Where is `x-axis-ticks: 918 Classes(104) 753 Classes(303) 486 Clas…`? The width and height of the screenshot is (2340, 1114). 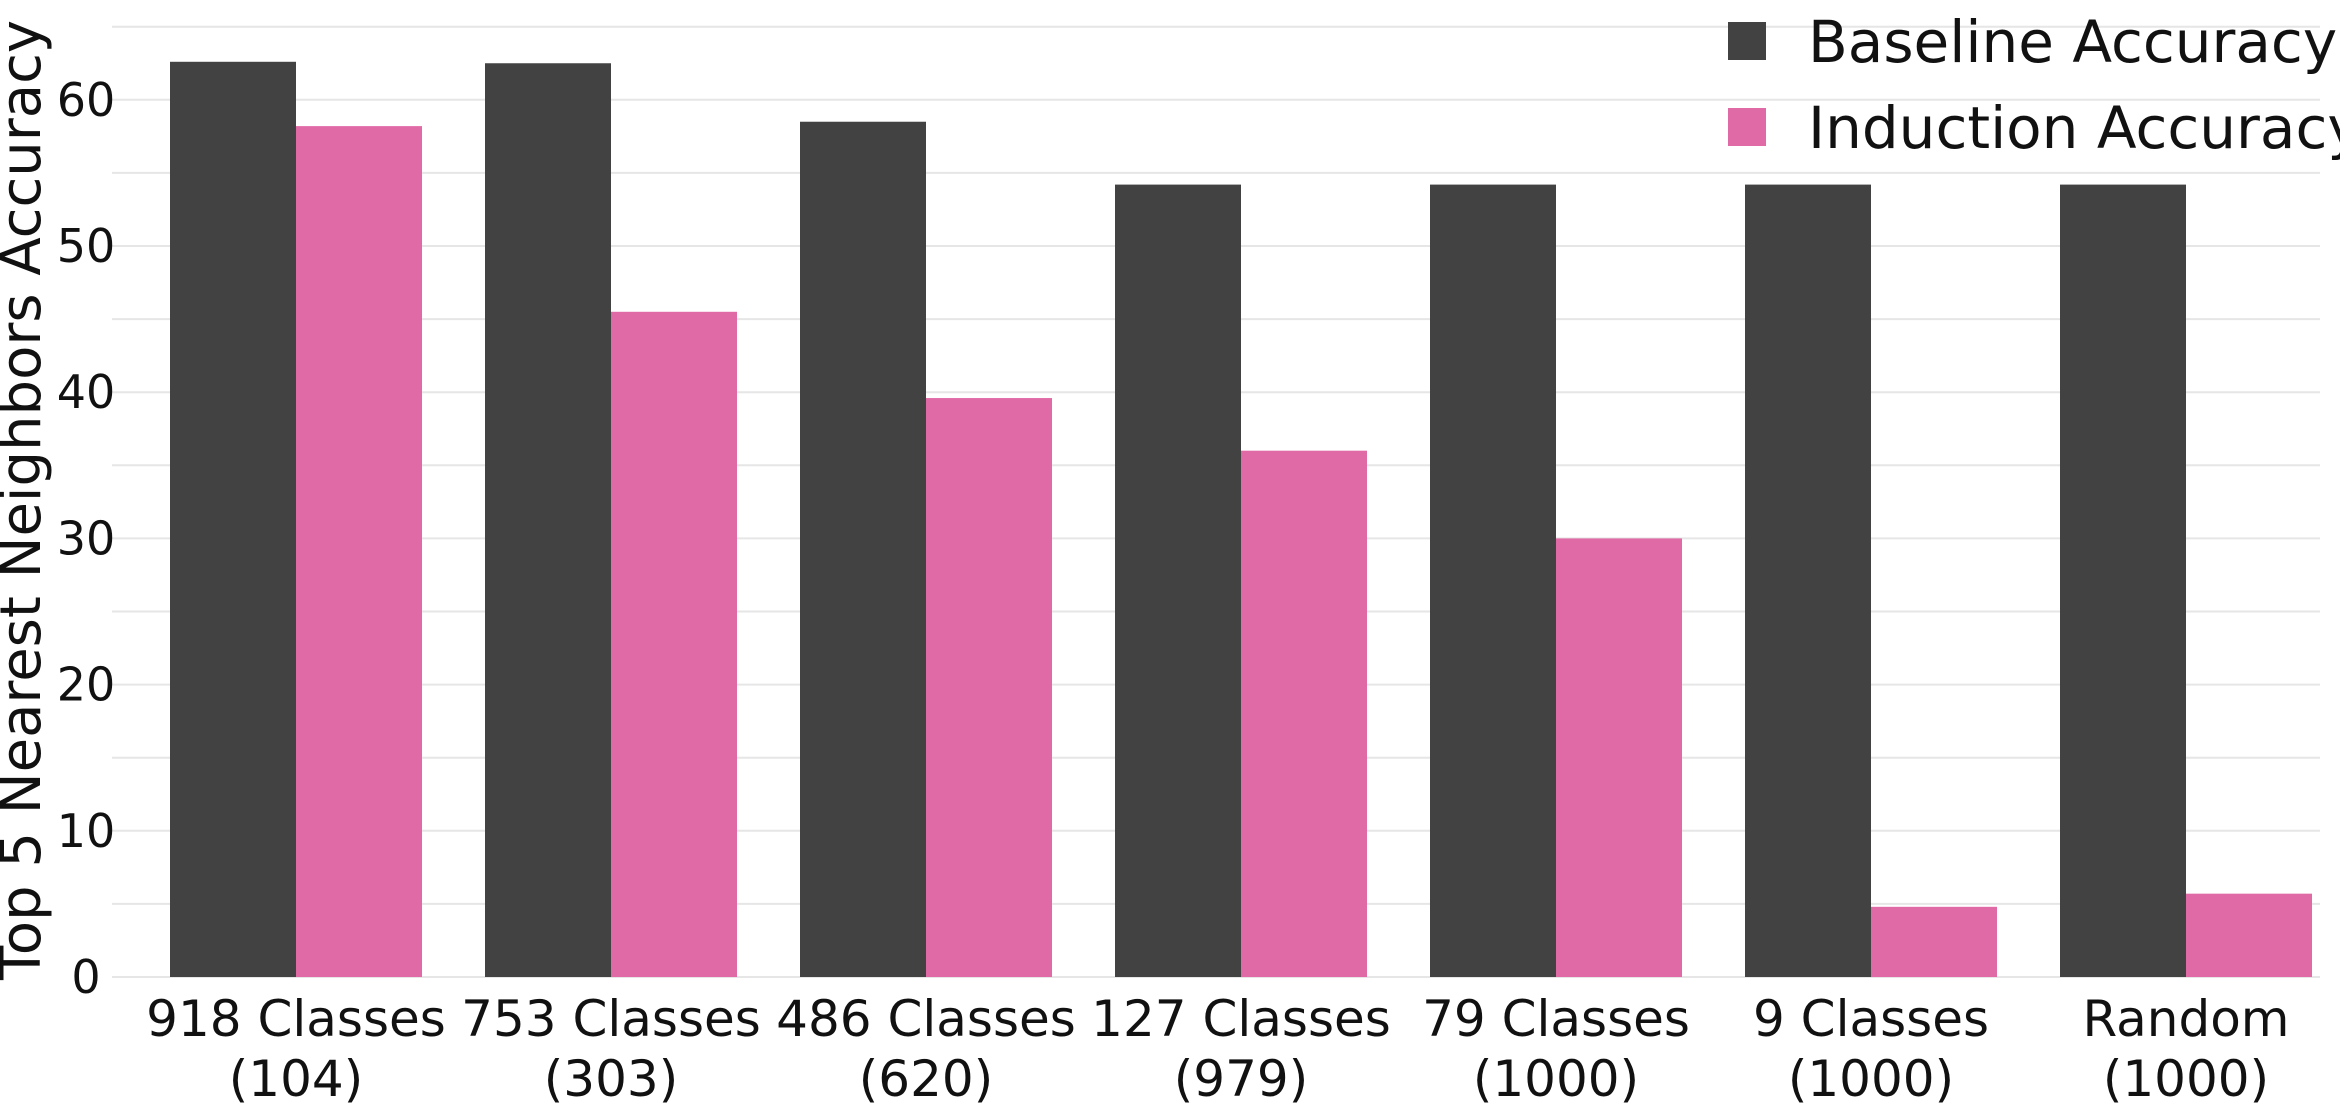 x-axis-ticks: 918 Classes(104) 753 Classes(303) 486 Clas… is located at coordinates (1217, 1049).